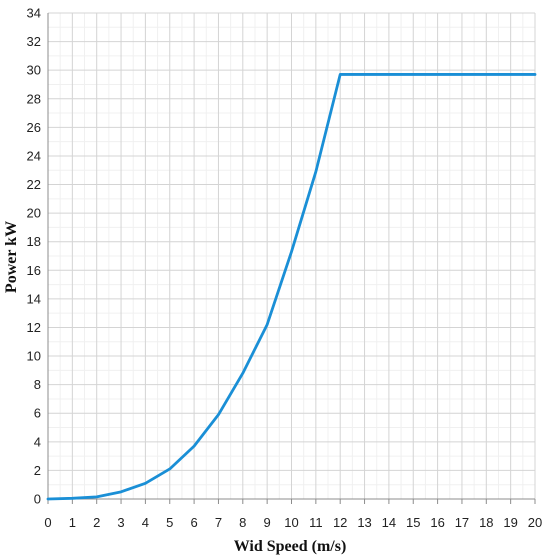  Describe the element at coordinates (34, 327) in the screenshot. I see `y-tick-label: 12` at that location.